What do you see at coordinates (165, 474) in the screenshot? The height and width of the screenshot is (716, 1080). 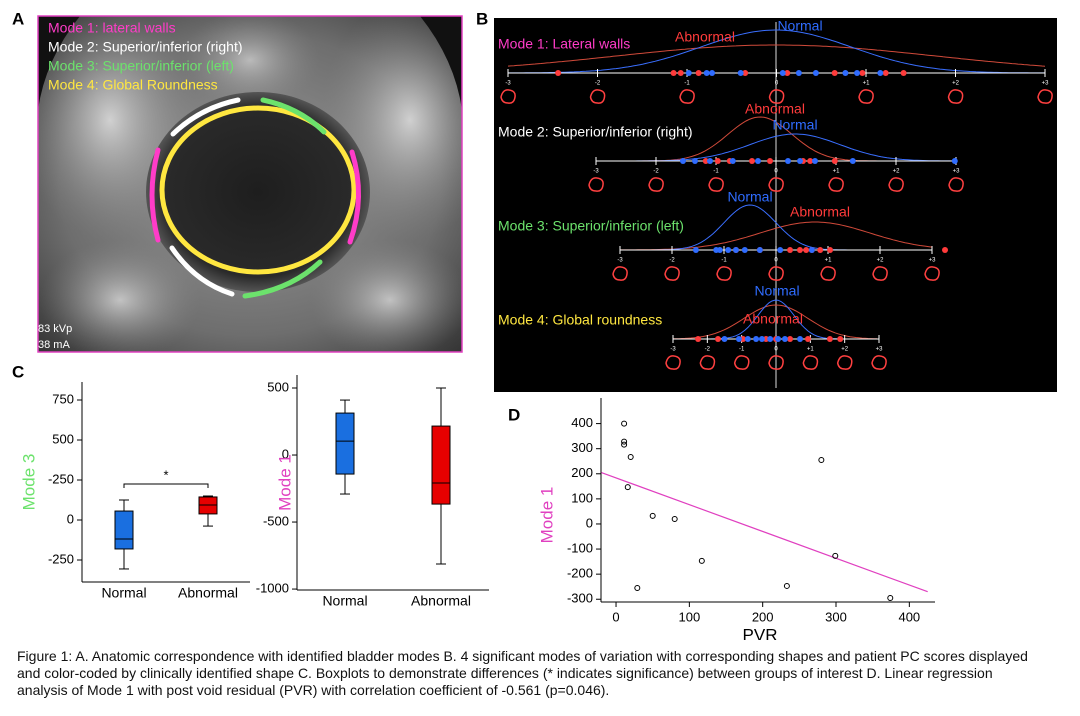 I see `significance-mark: *` at bounding box center [165, 474].